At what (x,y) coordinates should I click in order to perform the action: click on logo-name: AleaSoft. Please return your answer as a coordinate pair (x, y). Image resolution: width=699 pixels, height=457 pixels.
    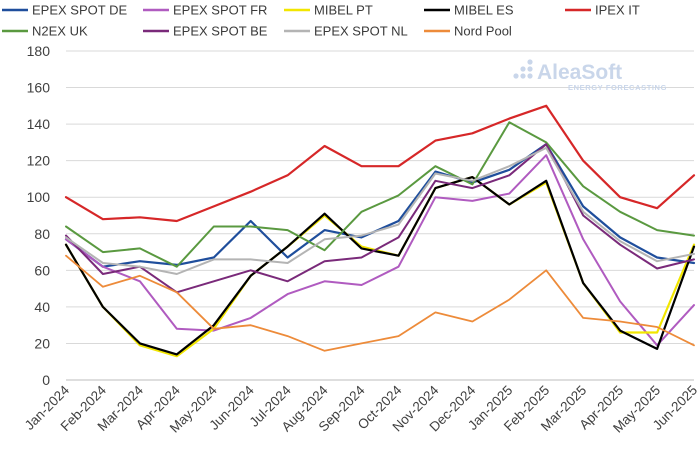
    Looking at the image, I should click on (579, 72).